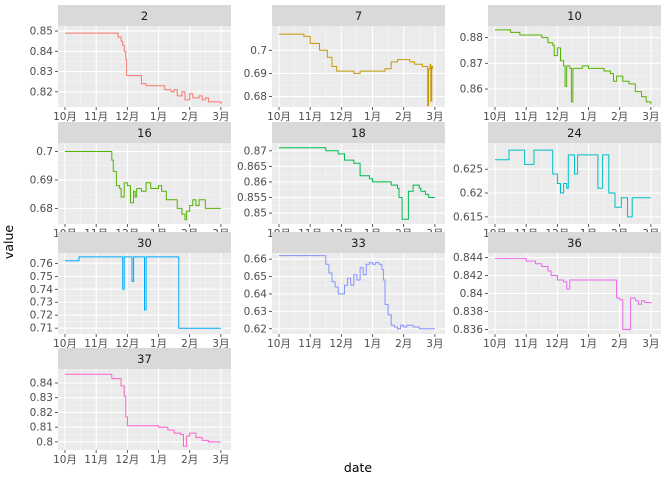 The width and height of the screenshot is (672, 480). What do you see at coordinates (44, 152) in the screenshot?
I see `y-tick-label: 0.7` at bounding box center [44, 152].